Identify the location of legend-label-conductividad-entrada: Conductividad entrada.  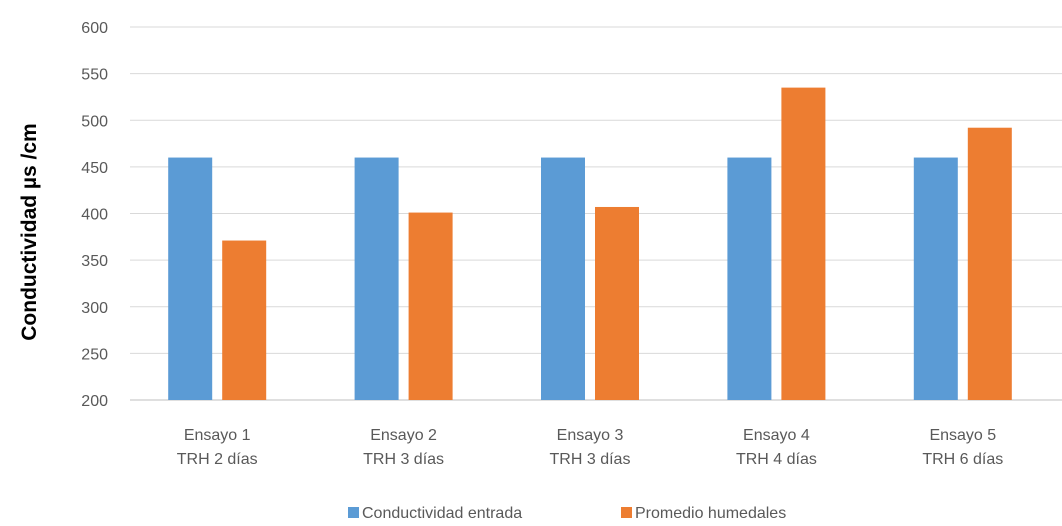
(442, 513).